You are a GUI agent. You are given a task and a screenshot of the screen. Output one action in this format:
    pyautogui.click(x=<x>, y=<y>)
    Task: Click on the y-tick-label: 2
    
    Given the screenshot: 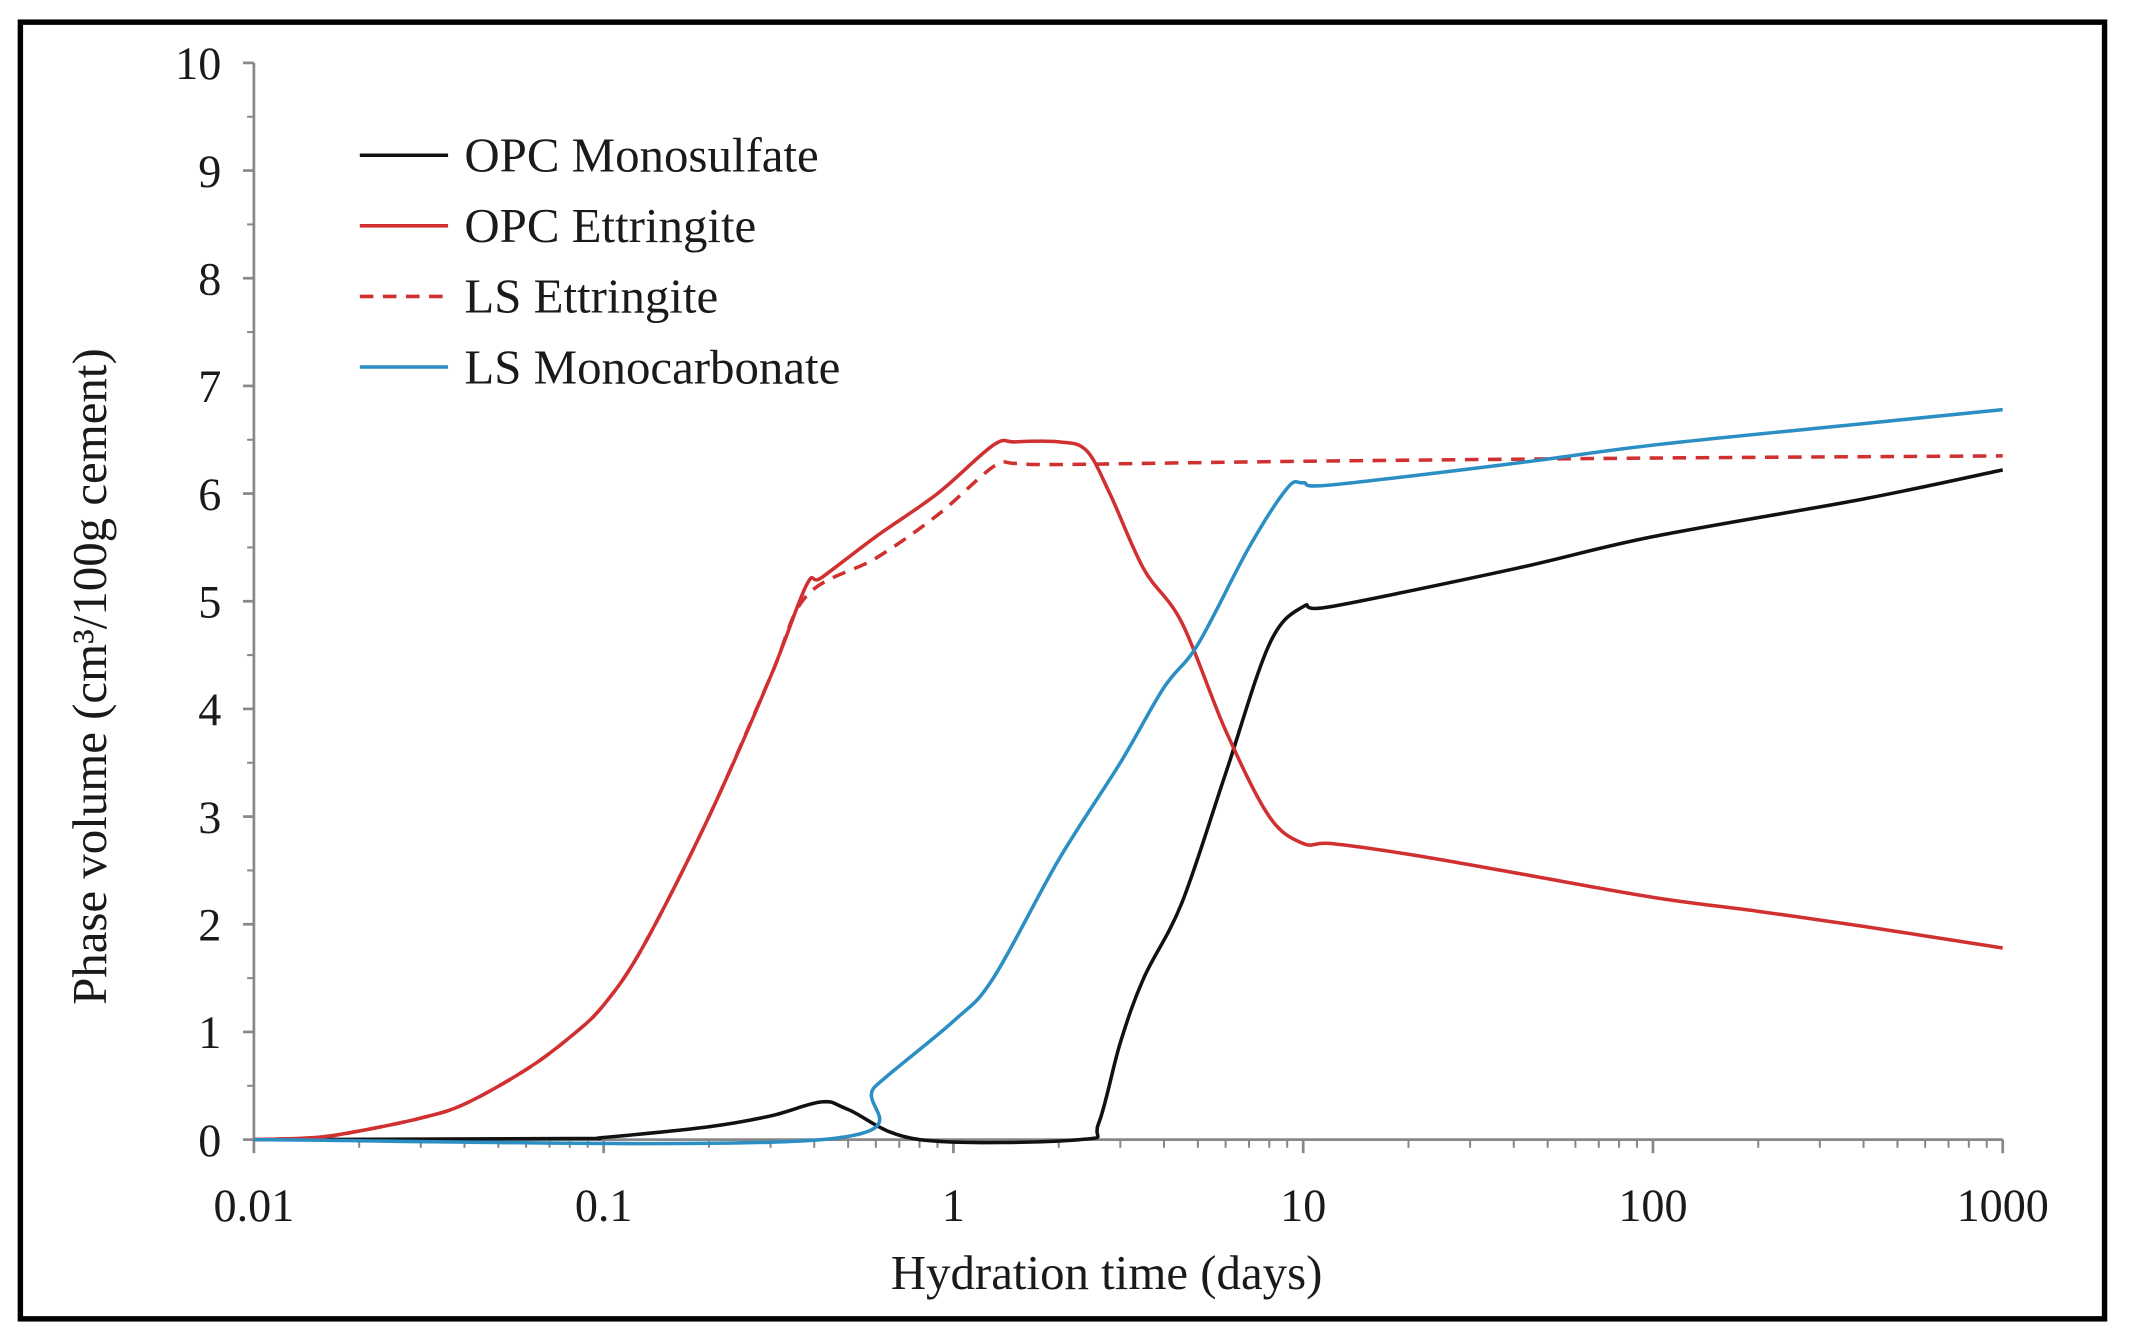 What is the action you would take?
    pyautogui.click(x=209, y=925)
    